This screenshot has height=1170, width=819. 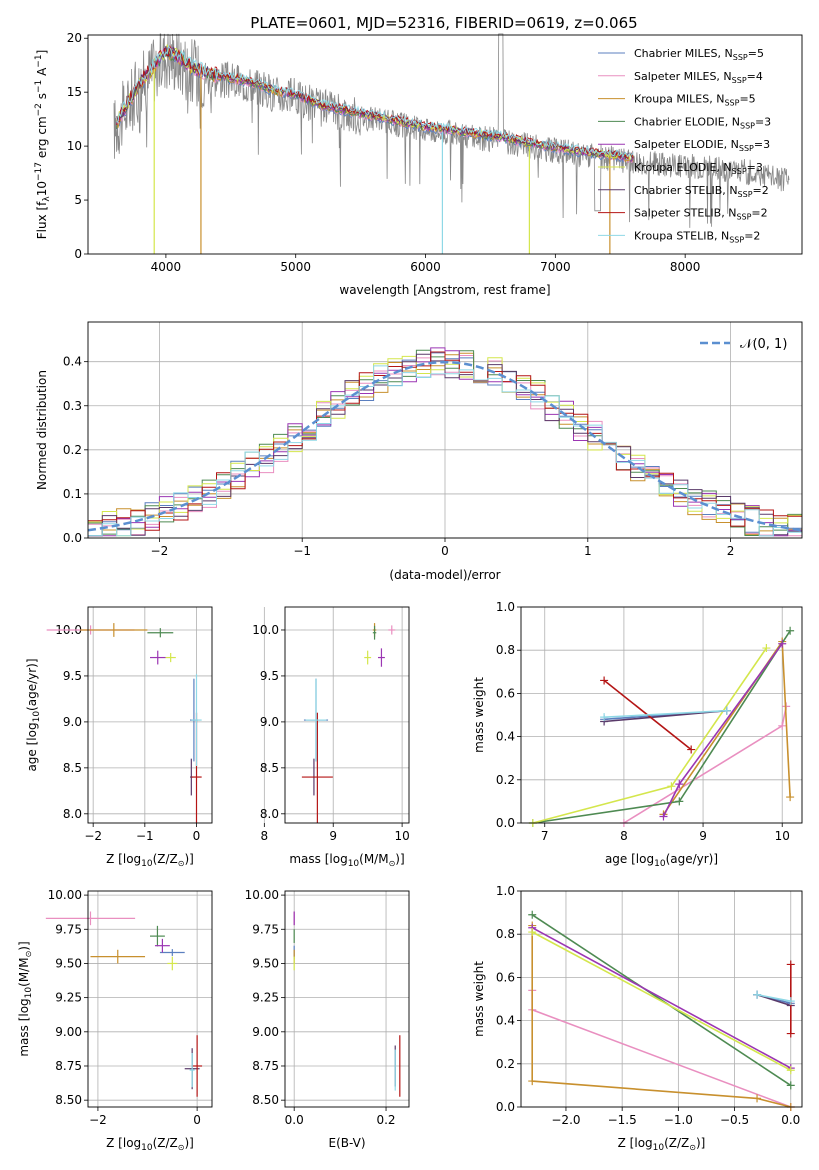 I want to click on legend-entry: Salpeter STELIB, NSSP=2, so click(x=701, y=214).